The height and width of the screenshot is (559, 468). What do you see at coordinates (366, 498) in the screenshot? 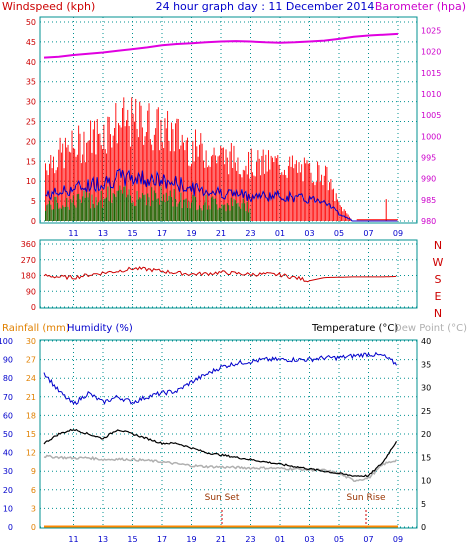
I see `sunrise-label: Sun Rise` at bounding box center [366, 498].